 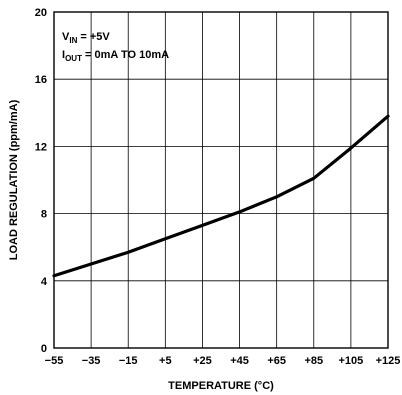 I want to click on x-tick-labels: −55 −35 −15 +5 +25 +45 +65 +85 +105 +125, so click(x=223, y=361).